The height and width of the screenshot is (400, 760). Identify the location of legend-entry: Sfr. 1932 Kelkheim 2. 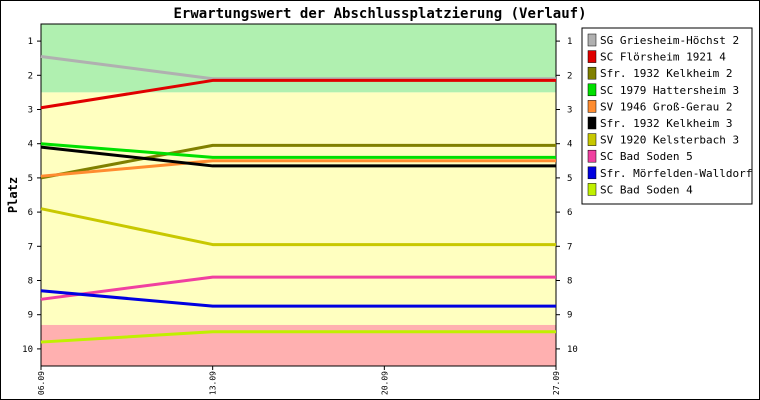
(666, 73).